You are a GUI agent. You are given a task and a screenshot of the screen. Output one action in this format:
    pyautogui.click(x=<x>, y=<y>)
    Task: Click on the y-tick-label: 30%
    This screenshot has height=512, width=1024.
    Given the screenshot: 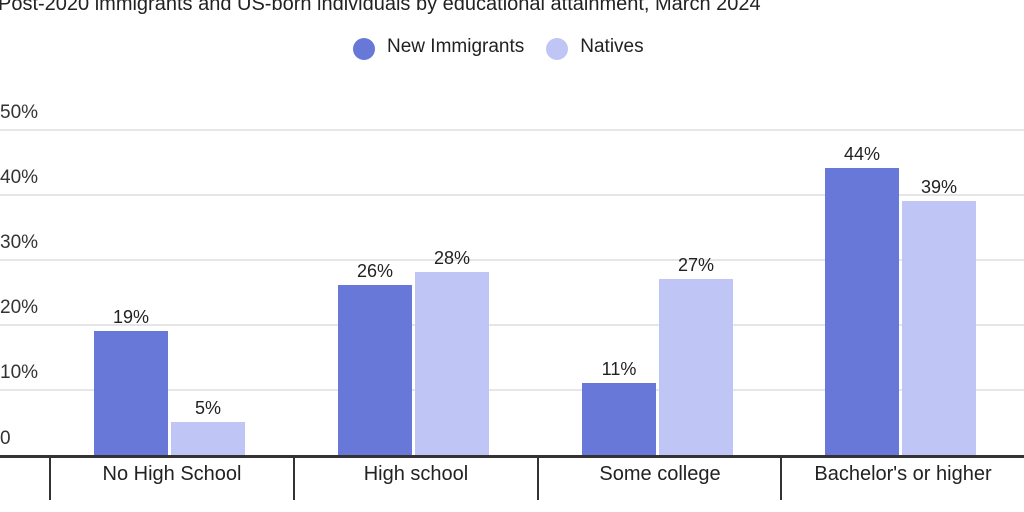 What is the action you would take?
    pyautogui.click(x=19, y=242)
    